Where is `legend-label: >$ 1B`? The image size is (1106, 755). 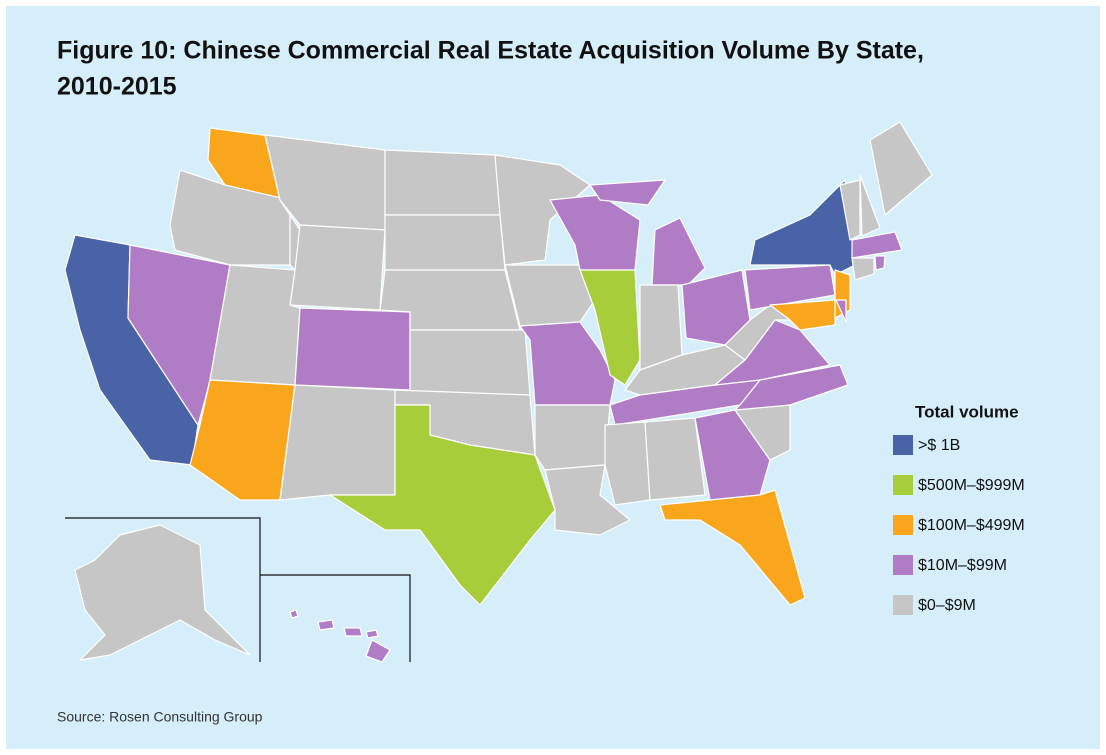 legend-label: >$ 1B is located at coordinates (939, 445).